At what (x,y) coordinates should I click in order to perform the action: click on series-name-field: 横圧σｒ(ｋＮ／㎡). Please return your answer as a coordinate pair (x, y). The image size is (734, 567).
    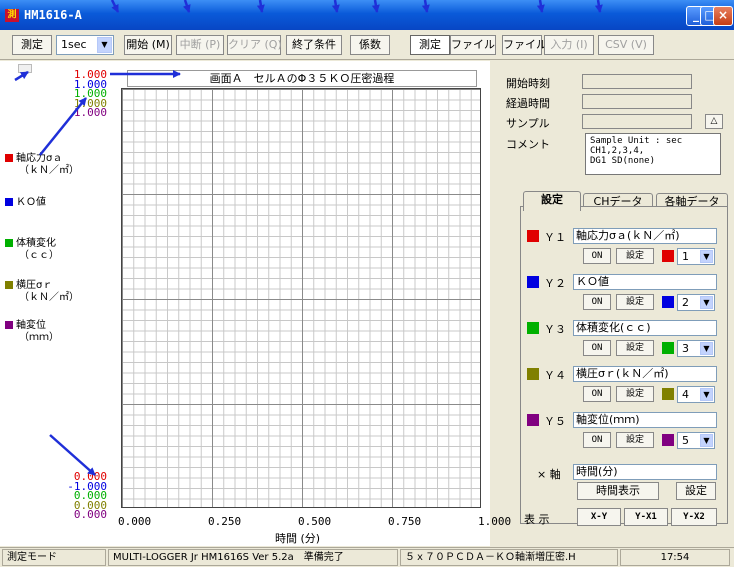
    Looking at the image, I should click on (645, 374).